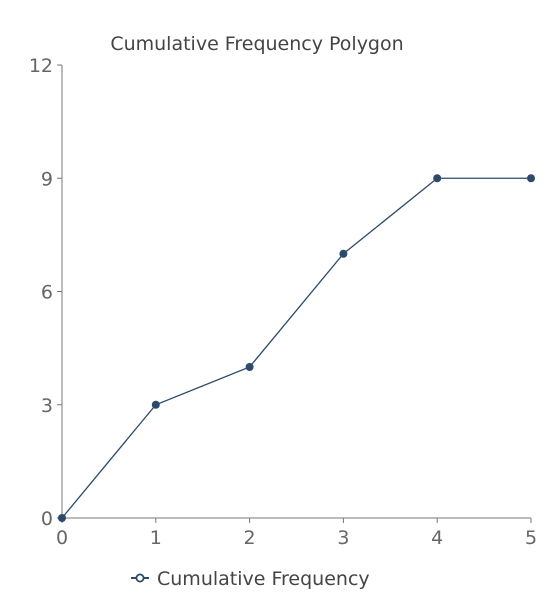 Image resolution: width=555 pixels, height=613 pixels. I want to click on x-ticks: 0 1 2 3 4 5, so click(296, 533).